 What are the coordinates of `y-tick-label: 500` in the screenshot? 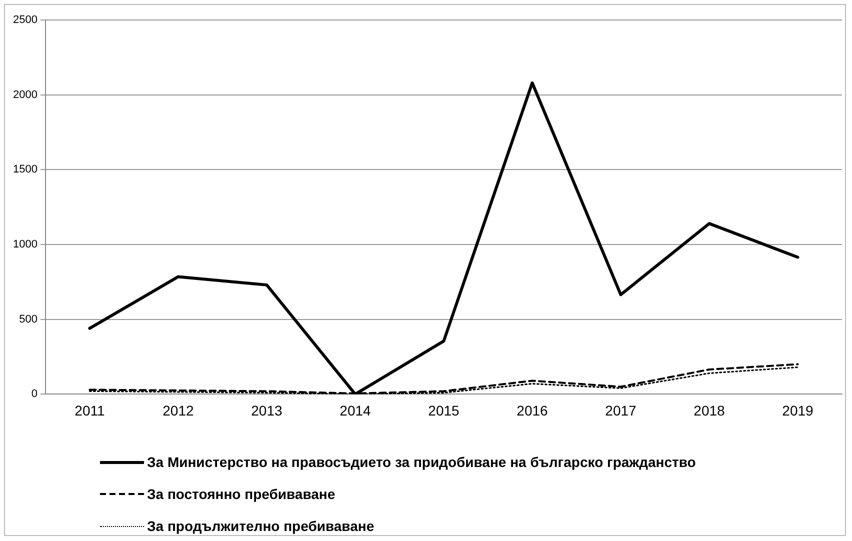 It's located at (28, 319).